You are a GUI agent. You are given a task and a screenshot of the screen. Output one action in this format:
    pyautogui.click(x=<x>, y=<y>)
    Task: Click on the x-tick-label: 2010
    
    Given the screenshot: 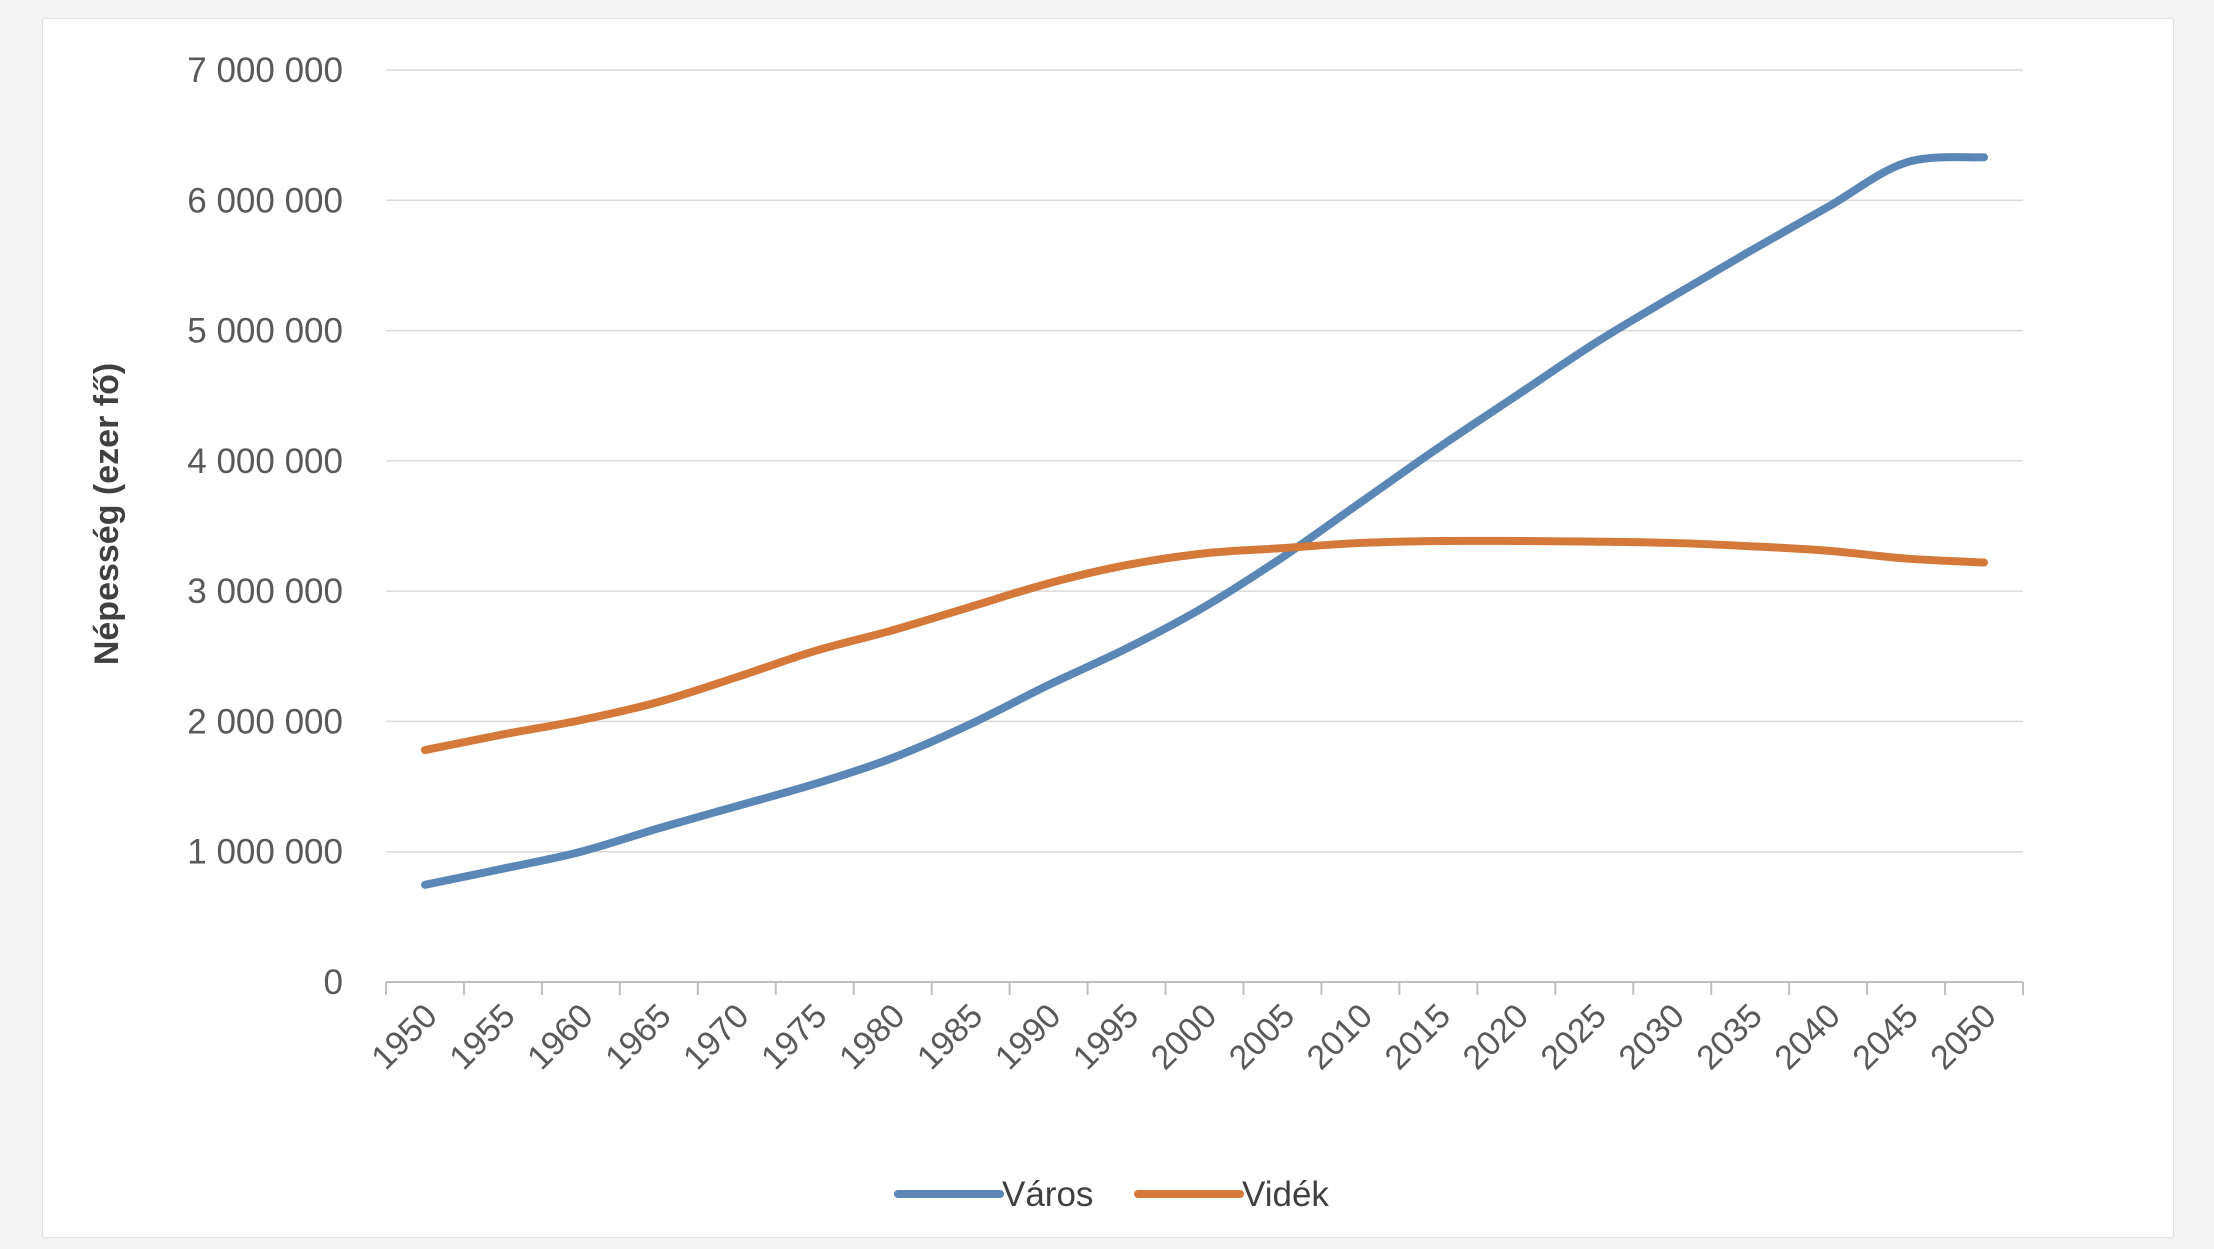 What is the action you would take?
    pyautogui.click(x=1340, y=1037)
    